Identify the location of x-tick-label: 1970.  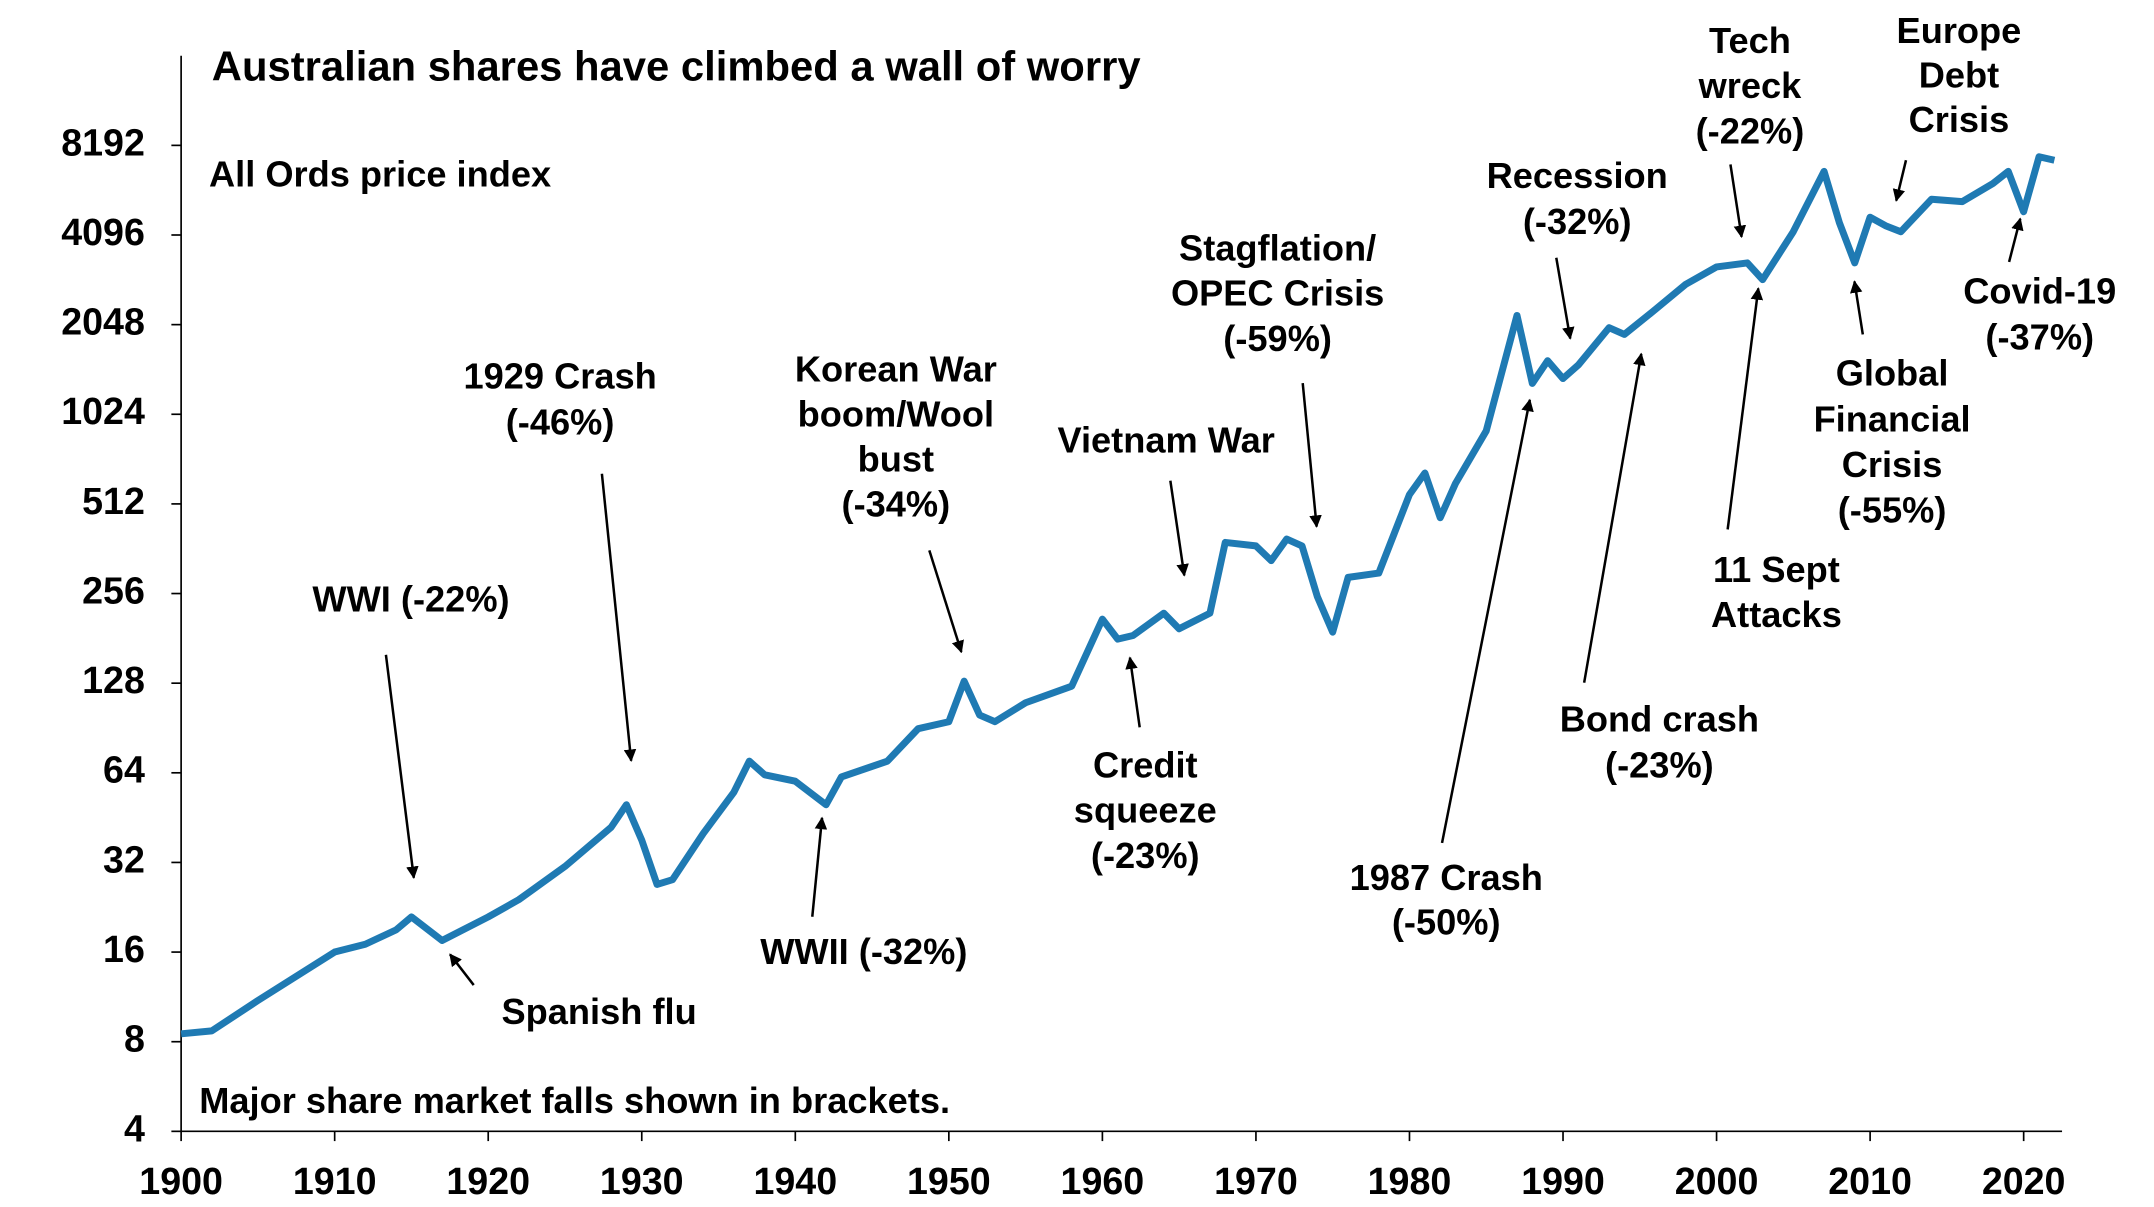
(1256, 1181).